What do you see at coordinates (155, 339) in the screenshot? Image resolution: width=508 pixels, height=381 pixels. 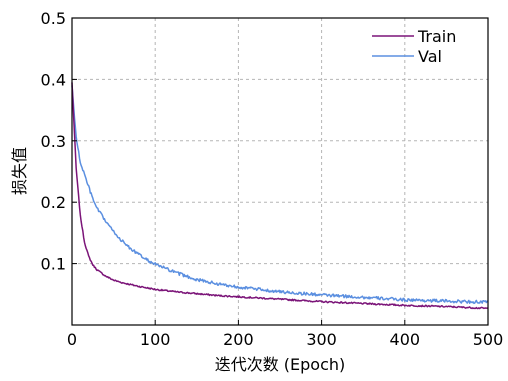 I see `x-tick-label: 100` at bounding box center [155, 339].